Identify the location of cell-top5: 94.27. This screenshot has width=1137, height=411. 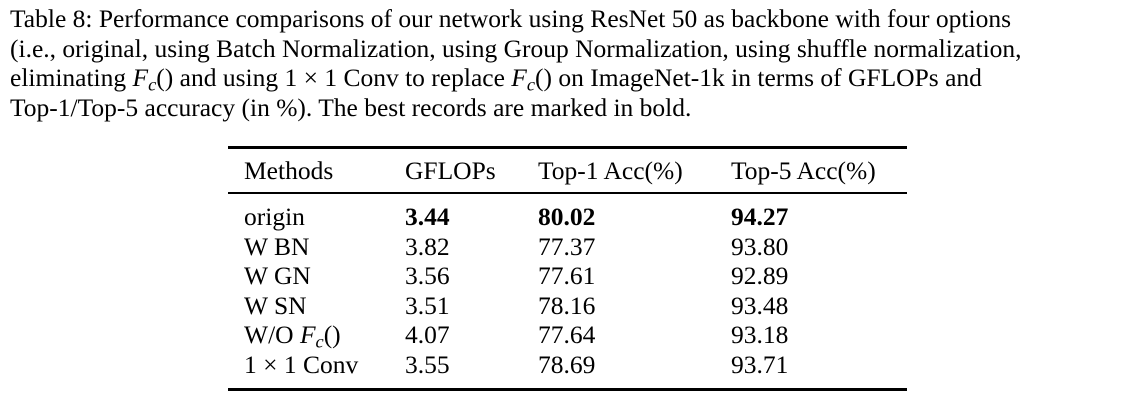
(760, 216).